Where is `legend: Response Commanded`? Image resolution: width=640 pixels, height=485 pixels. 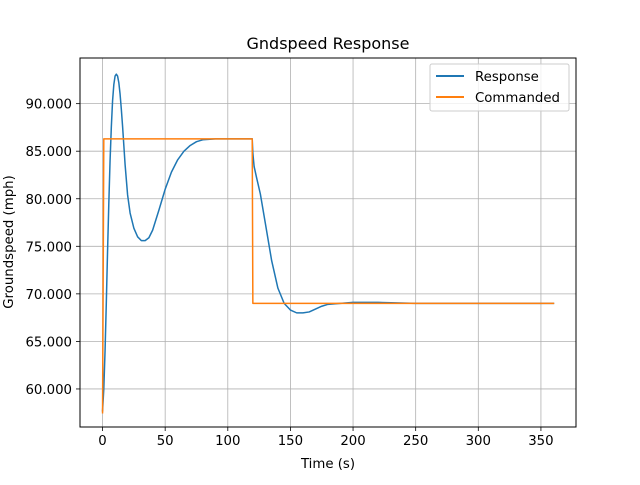 legend: Response Commanded is located at coordinates (499, 87).